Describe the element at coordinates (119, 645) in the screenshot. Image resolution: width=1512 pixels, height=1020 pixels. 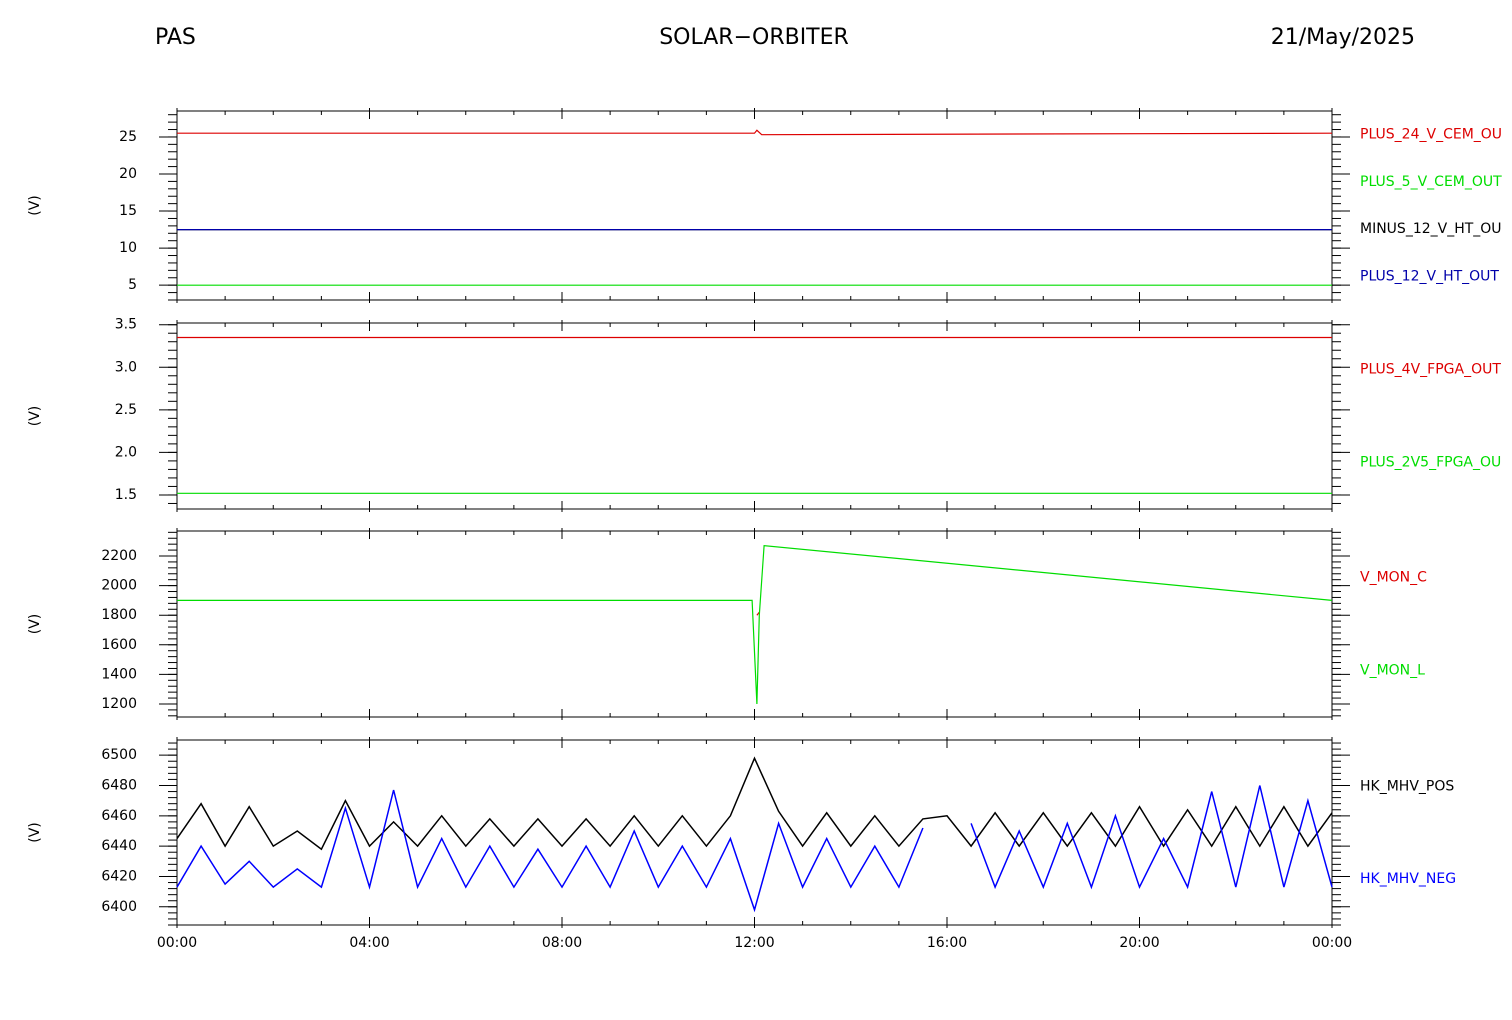
I see `y-tick-label: 1600` at that location.